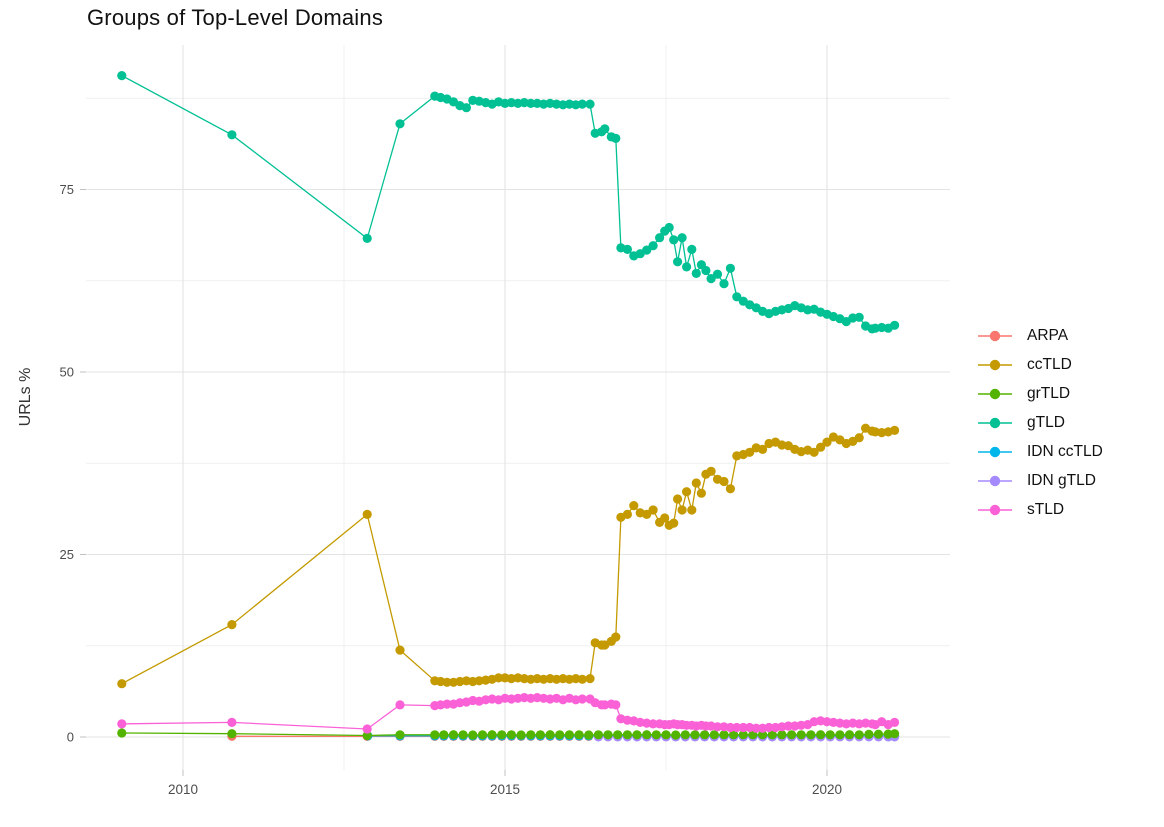 This screenshot has height=827, width=1164. I want to click on y-tick-label: 0, so click(70, 737).